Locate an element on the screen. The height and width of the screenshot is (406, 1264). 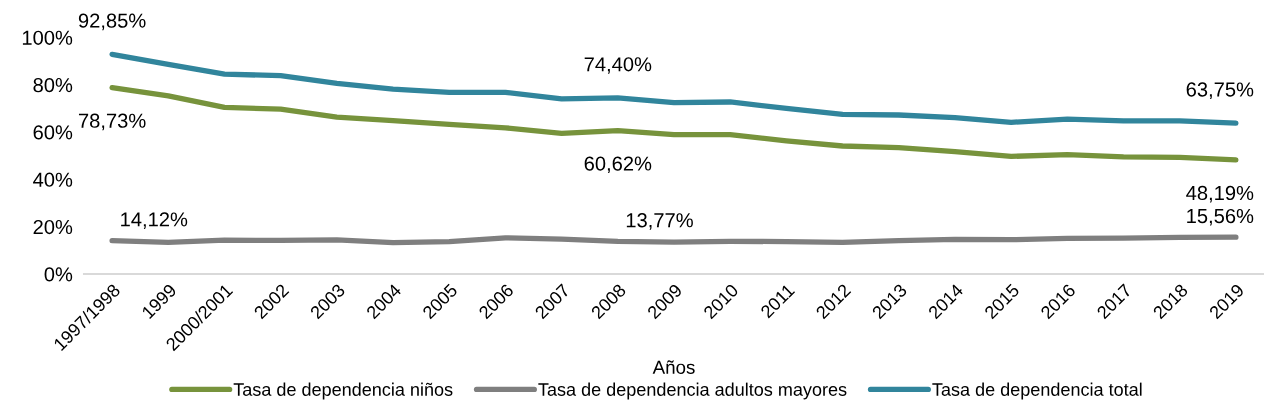
data-label: 78,73% is located at coordinates (112, 122).